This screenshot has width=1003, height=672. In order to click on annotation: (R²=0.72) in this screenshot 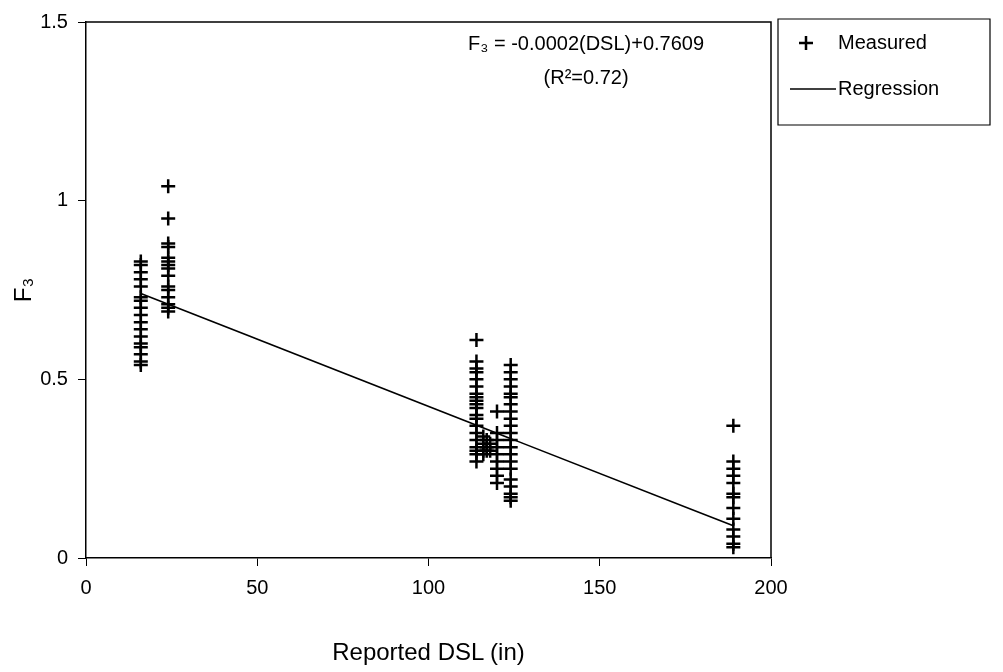, I will do `click(586, 76)`.